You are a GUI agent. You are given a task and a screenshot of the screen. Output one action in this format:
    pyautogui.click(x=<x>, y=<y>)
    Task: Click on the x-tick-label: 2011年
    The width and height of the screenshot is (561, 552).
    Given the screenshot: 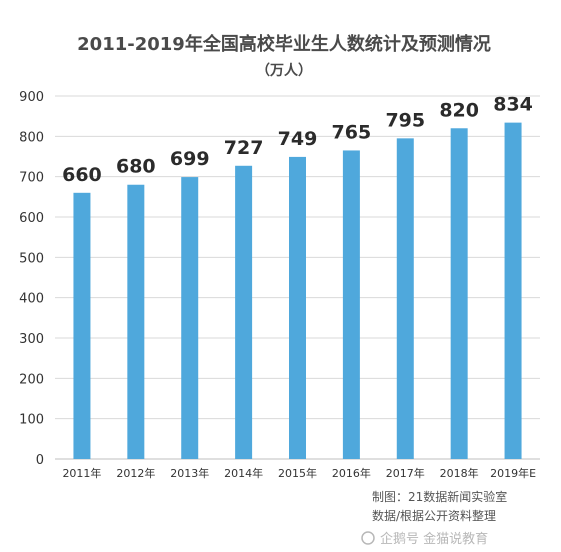 What is the action you would take?
    pyautogui.click(x=81, y=473)
    